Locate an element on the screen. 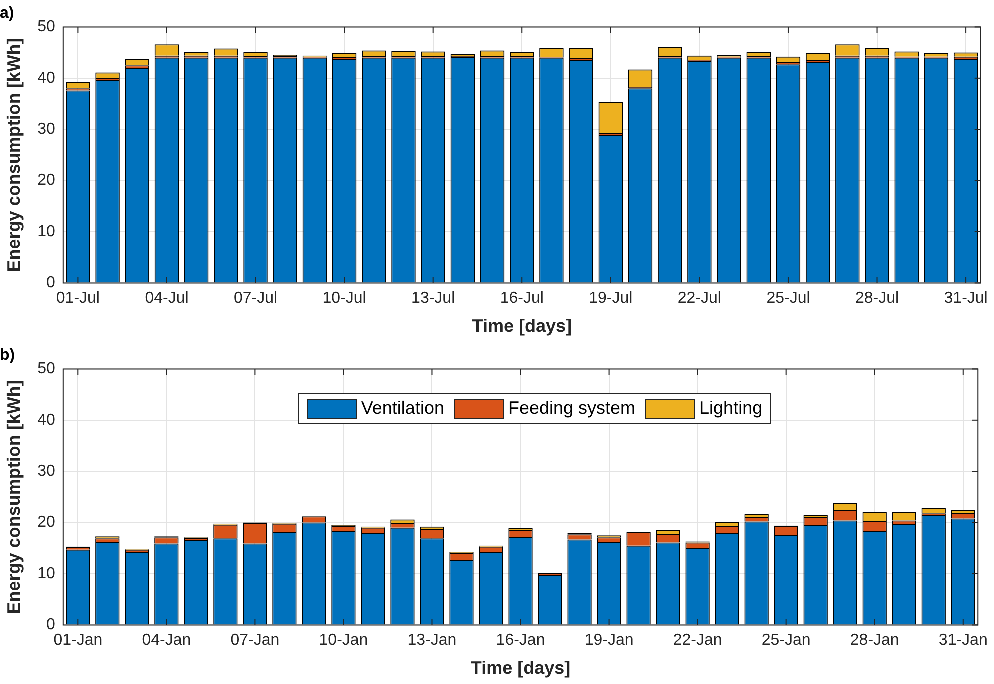 The height and width of the screenshot is (684, 994). legend-label: Feeding system is located at coordinates (572, 408).